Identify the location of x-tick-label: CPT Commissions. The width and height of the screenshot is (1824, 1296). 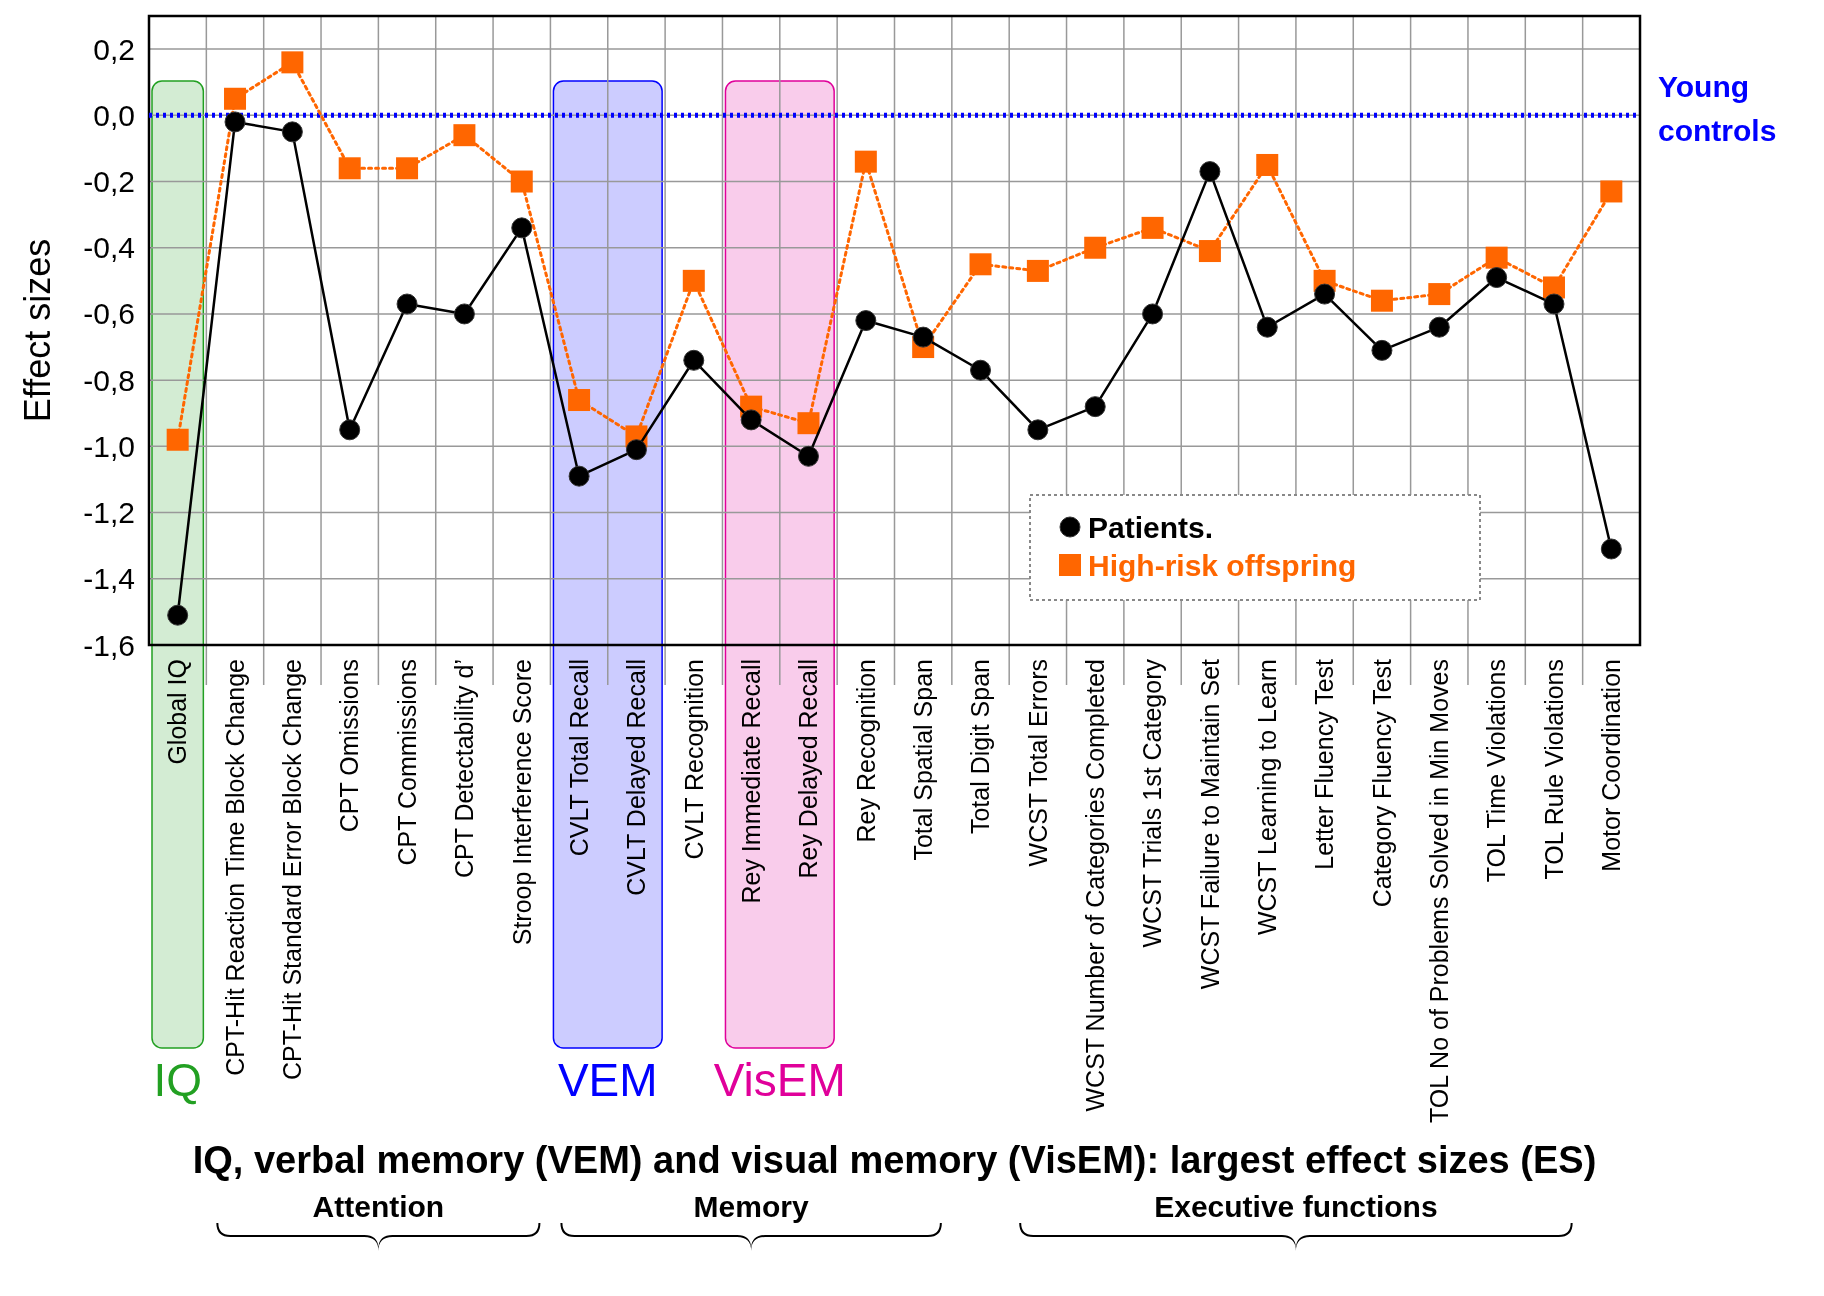
(406, 762).